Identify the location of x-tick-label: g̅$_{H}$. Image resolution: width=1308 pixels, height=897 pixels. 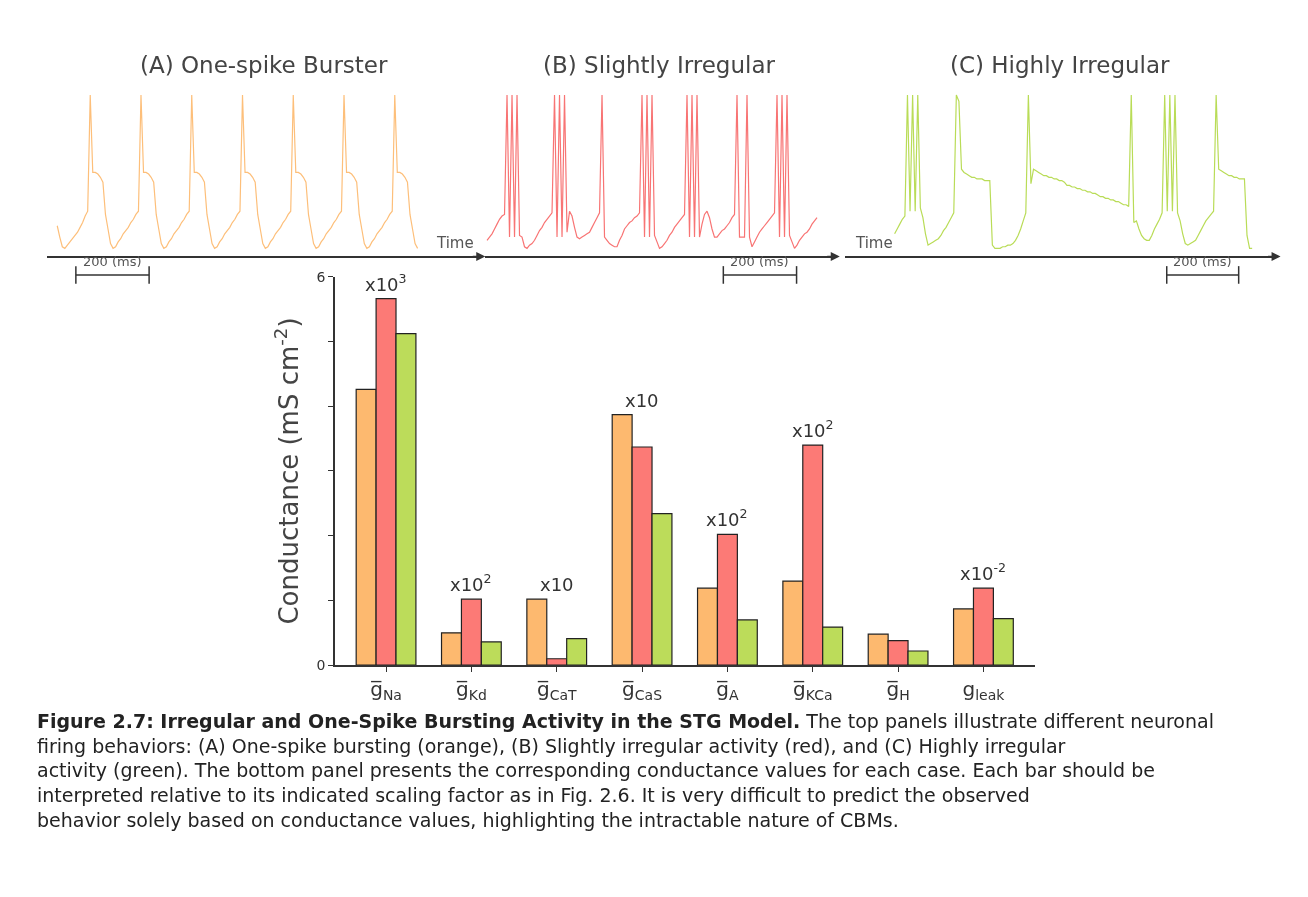
(898, 690).